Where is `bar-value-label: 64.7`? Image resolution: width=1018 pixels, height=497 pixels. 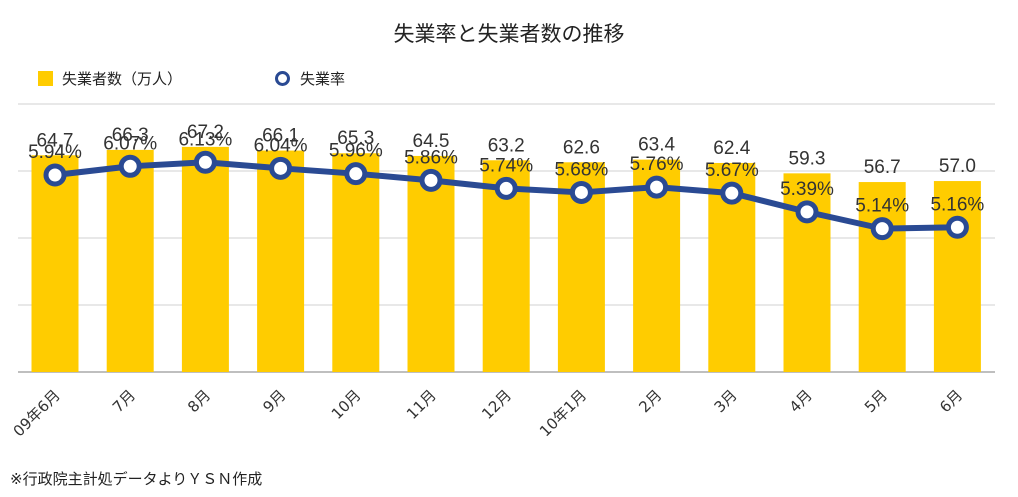
bar-value-label: 64.7 is located at coordinates (55, 140).